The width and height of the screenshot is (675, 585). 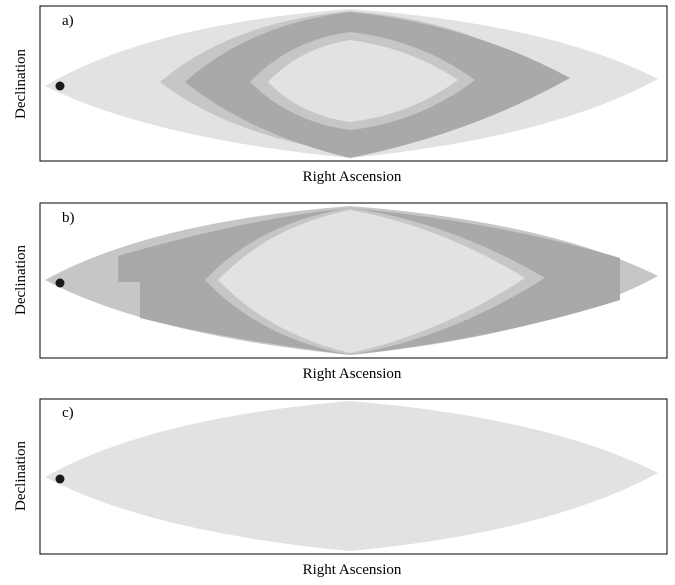 I want to click on panel-b-ylabel: Declination, so click(x=21, y=280).